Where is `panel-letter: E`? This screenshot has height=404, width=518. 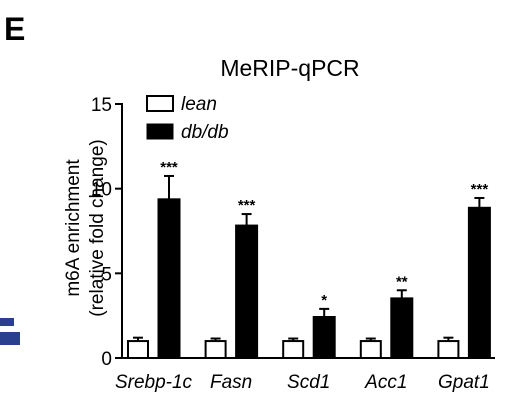
panel-letter: E is located at coordinates (14, 29).